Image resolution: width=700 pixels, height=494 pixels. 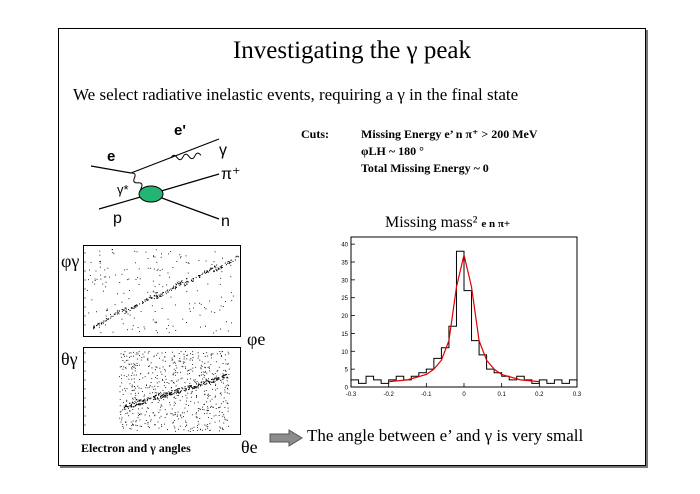 I want to click on missing-mass-title-sub: e n π+, so click(x=496, y=224).